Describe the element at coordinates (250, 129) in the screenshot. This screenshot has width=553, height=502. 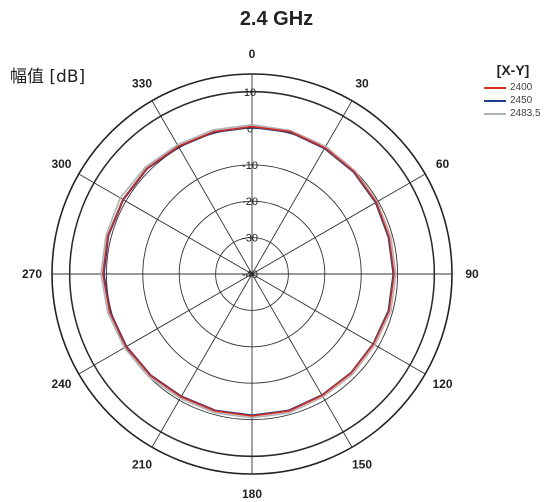
I see `radial-tick-label: 0` at that location.